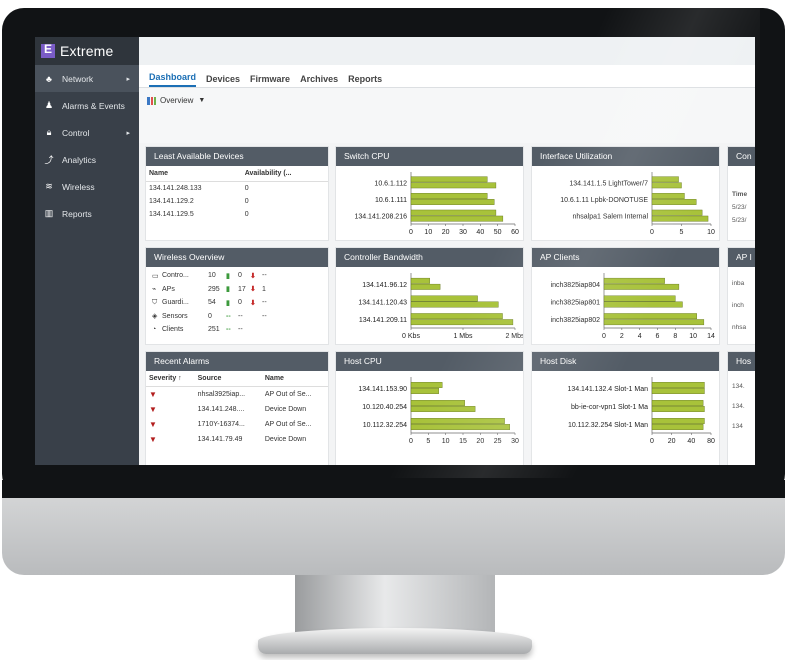  I want to click on widget-title: Least Available Devices, so click(237, 156).